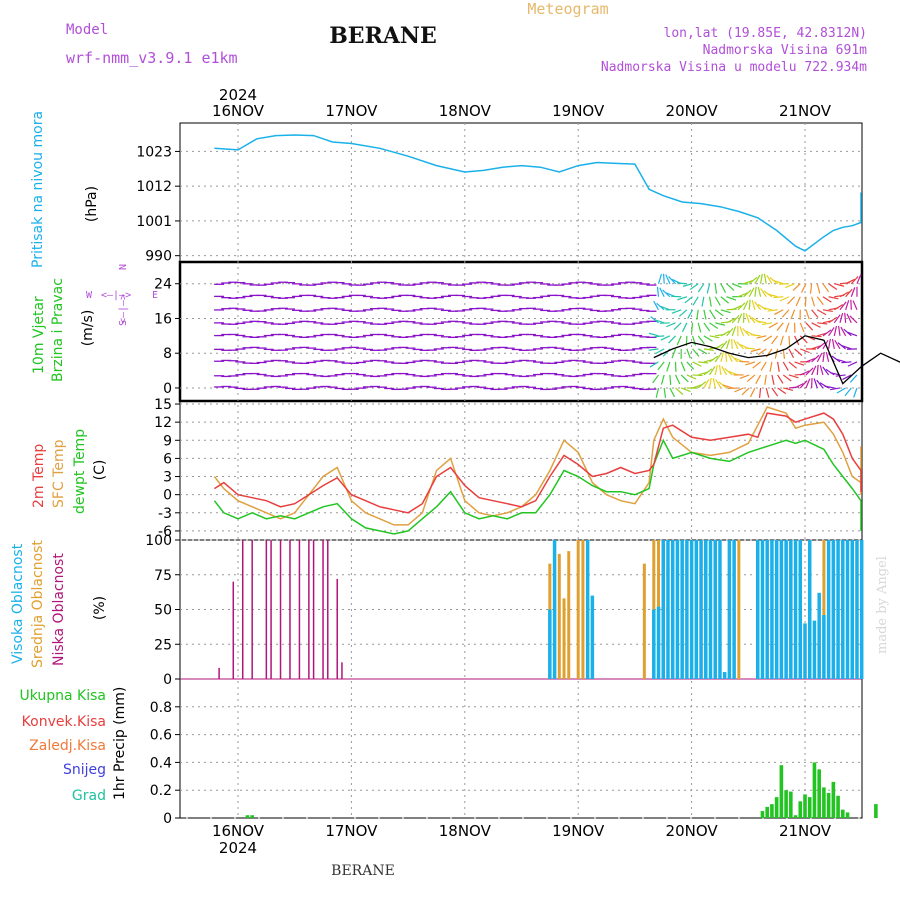  Describe the element at coordinates (158, 541) in the screenshot. I see `cloud-tick-label: 100` at that location.